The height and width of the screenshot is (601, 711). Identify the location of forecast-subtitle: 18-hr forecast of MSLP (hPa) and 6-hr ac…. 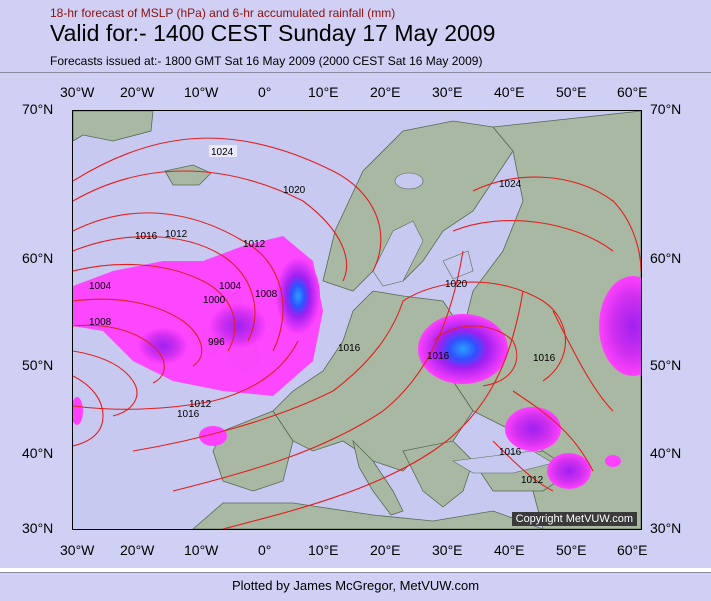
(223, 13).